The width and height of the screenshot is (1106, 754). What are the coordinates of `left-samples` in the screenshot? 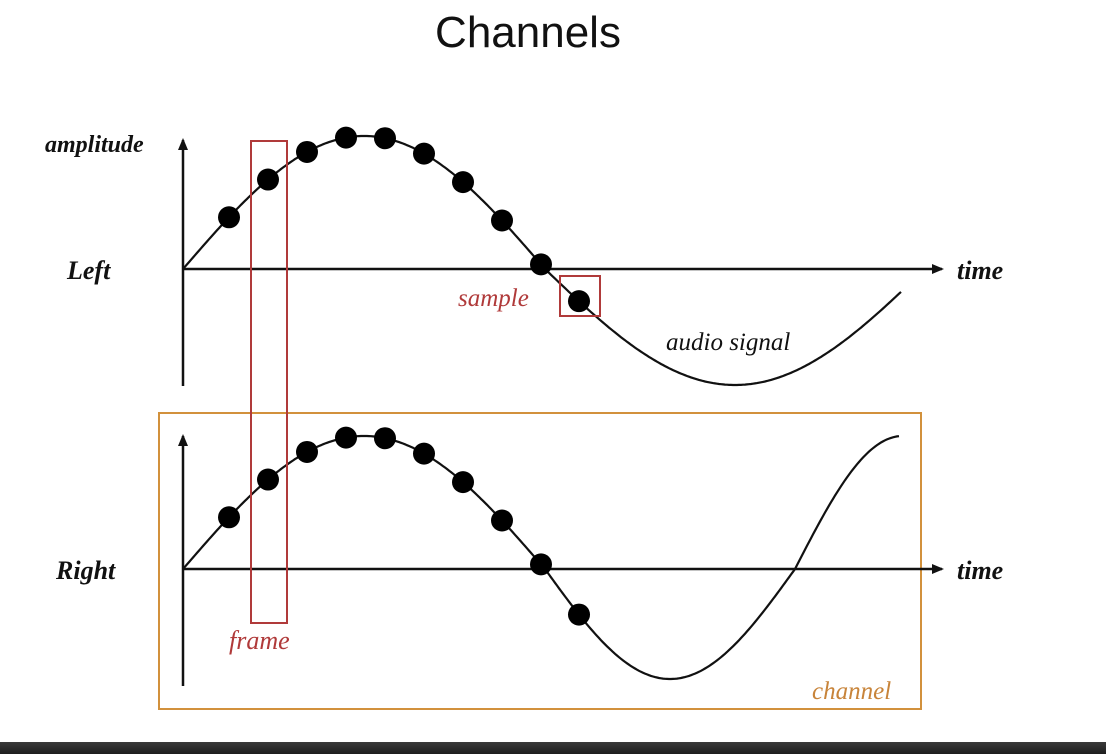 It's located at (404, 219).